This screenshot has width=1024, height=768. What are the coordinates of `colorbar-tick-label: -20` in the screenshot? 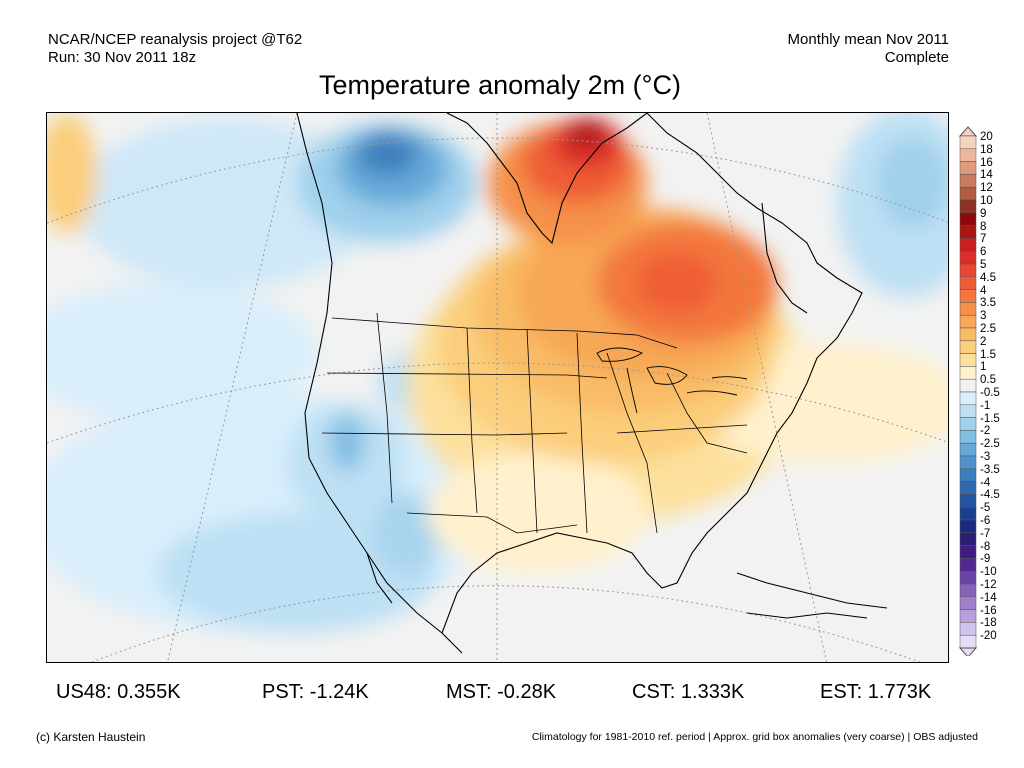 It's located at (988, 636).